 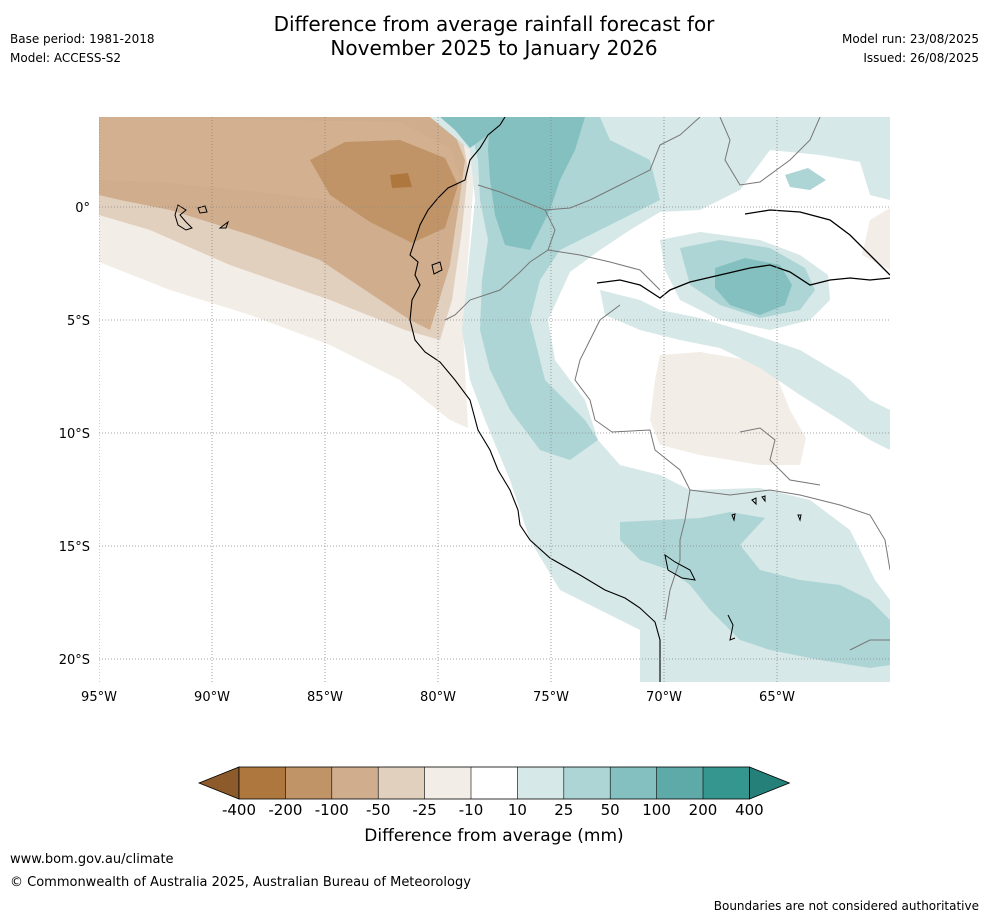 I want to click on lon-tick-label: 80°W, so click(x=438, y=697).